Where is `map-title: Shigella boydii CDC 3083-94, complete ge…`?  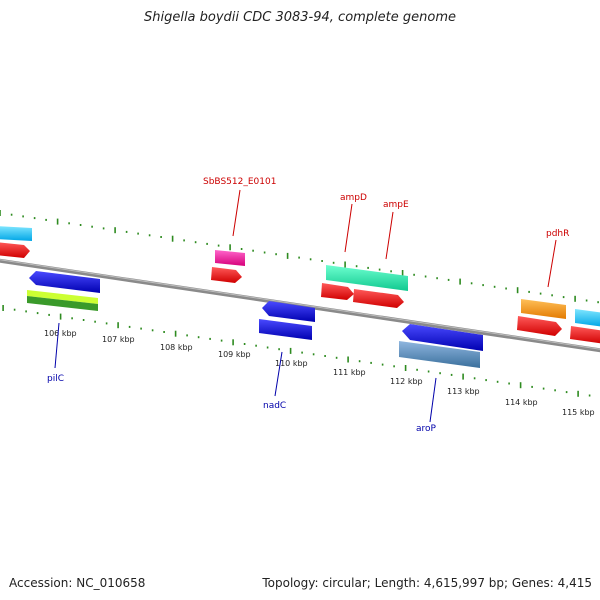
map-title: Shigella boydii CDC 3083-94, complete ge… is located at coordinates (300, 17).